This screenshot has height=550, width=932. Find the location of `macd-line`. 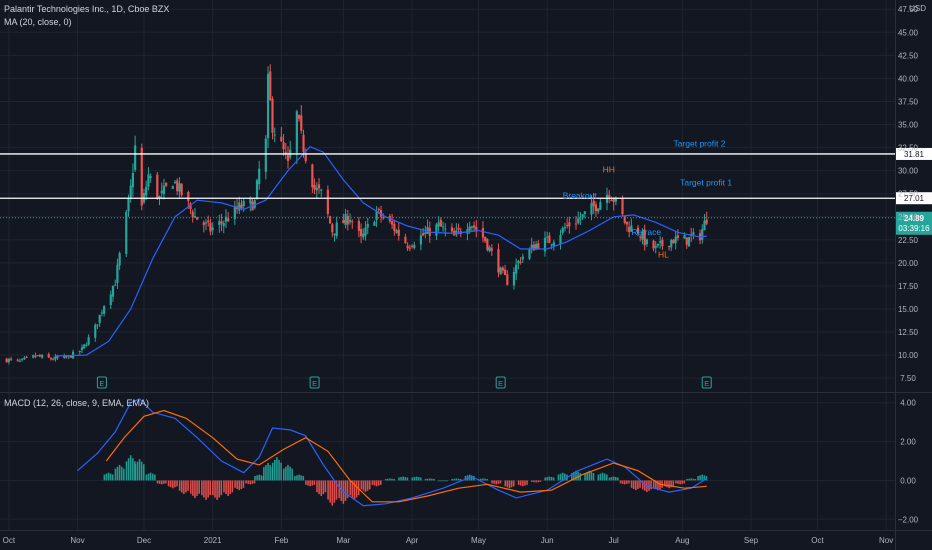

macd-line is located at coordinates (392, 452).